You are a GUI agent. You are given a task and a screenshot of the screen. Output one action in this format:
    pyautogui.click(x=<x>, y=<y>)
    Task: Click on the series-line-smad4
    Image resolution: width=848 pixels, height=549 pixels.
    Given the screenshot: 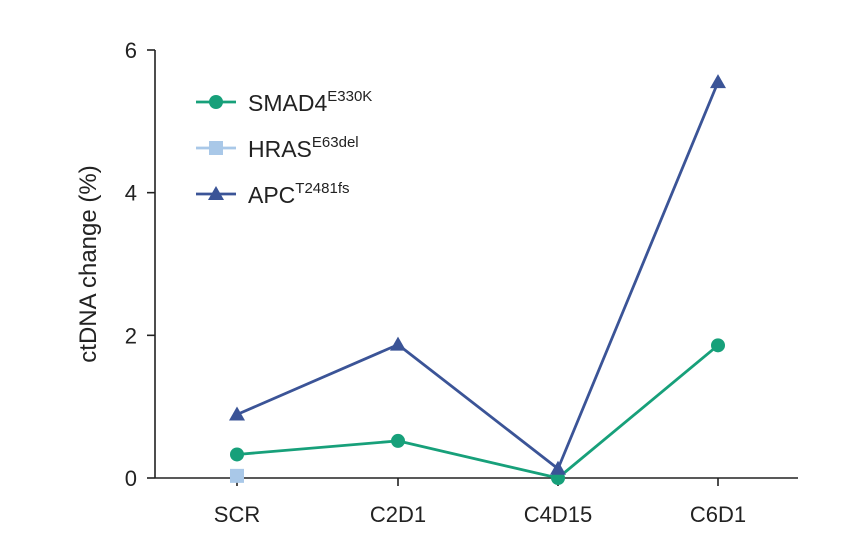 What is the action you would take?
    pyautogui.click(x=477, y=412)
    